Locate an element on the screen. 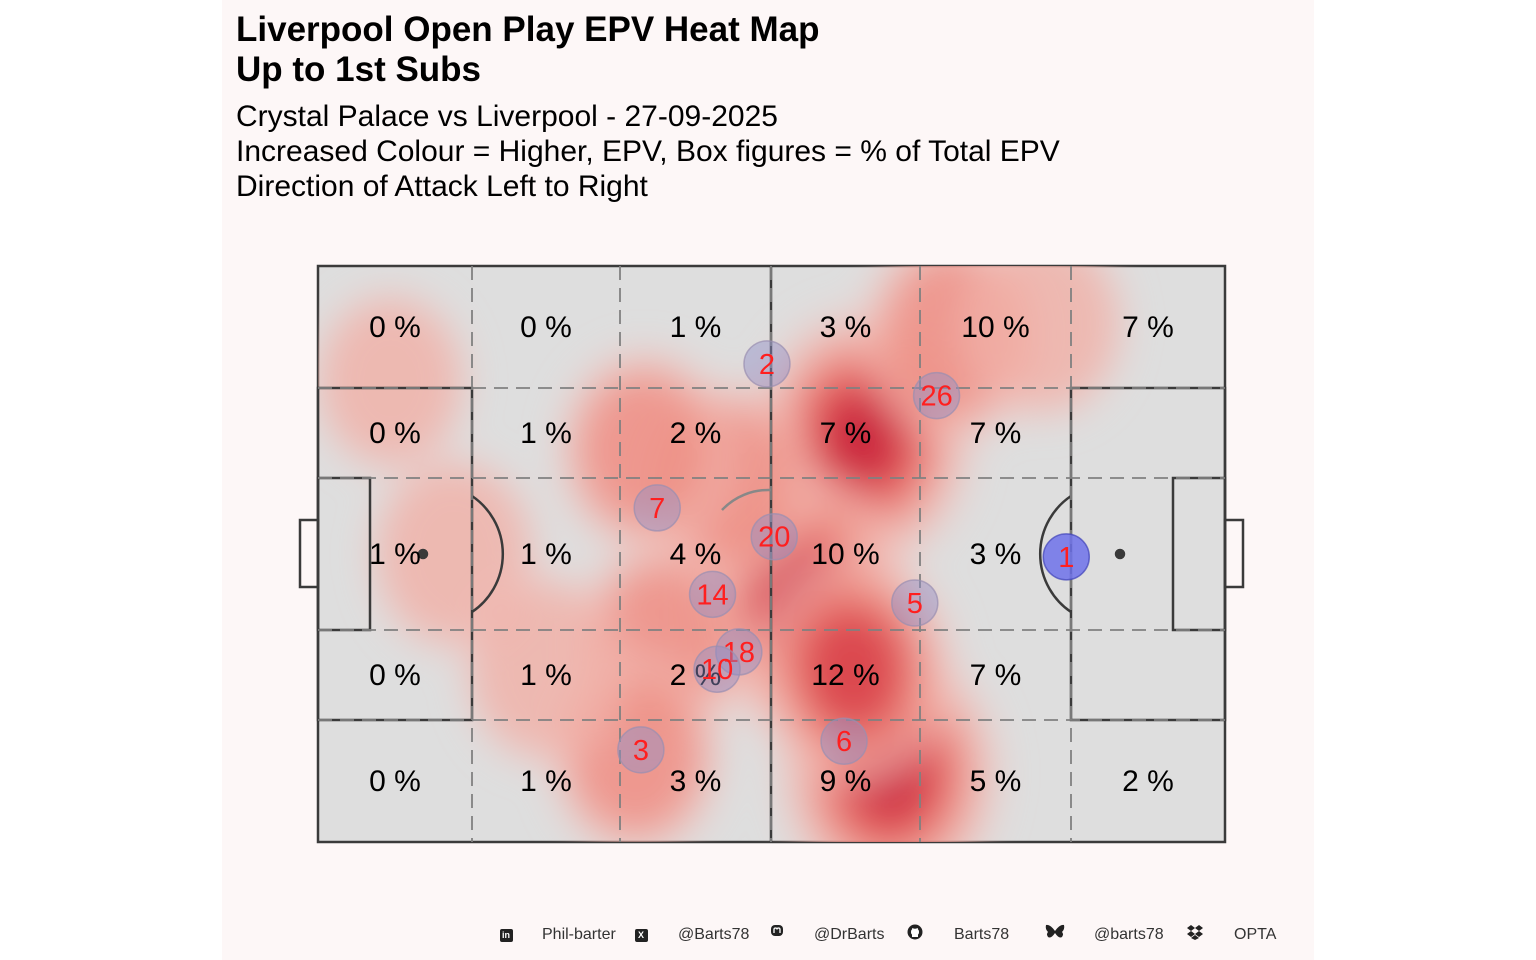 The image size is (1536, 960). footer-dropbox-text: OPTA is located at coordinates (1255, 934).